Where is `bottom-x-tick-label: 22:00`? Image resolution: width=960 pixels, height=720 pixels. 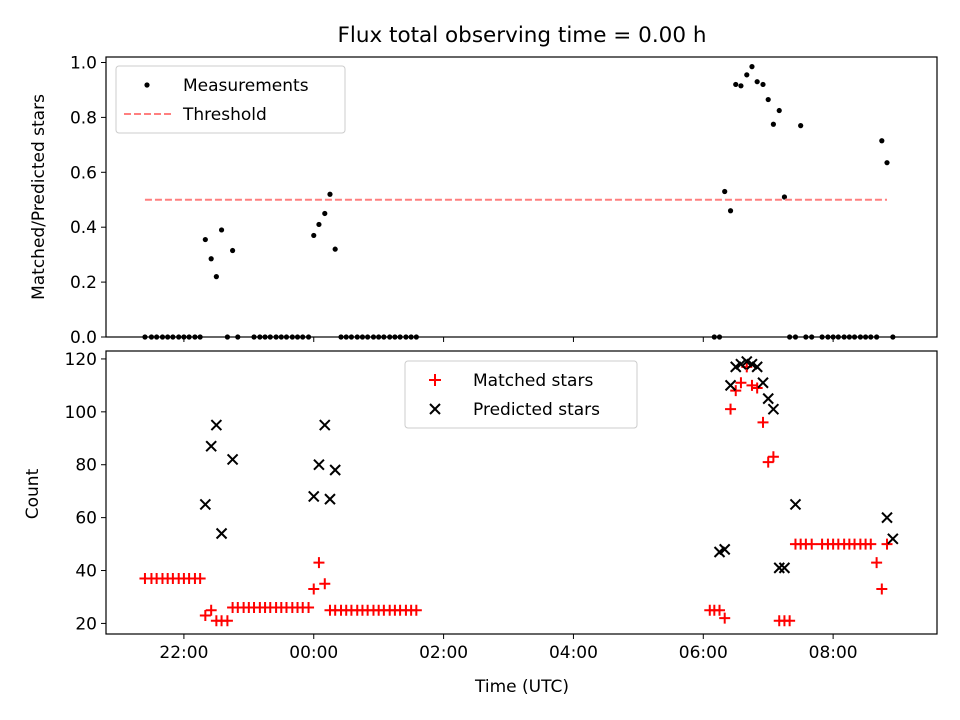
bottom-x-tick-label: 22:00 is located at coordinates (183, 653).